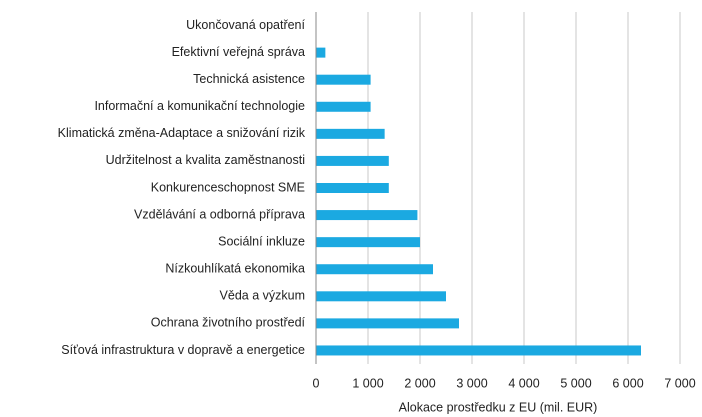  I want to click on y-tick-label: Ochrana životního prostředí, so click(228, 323).